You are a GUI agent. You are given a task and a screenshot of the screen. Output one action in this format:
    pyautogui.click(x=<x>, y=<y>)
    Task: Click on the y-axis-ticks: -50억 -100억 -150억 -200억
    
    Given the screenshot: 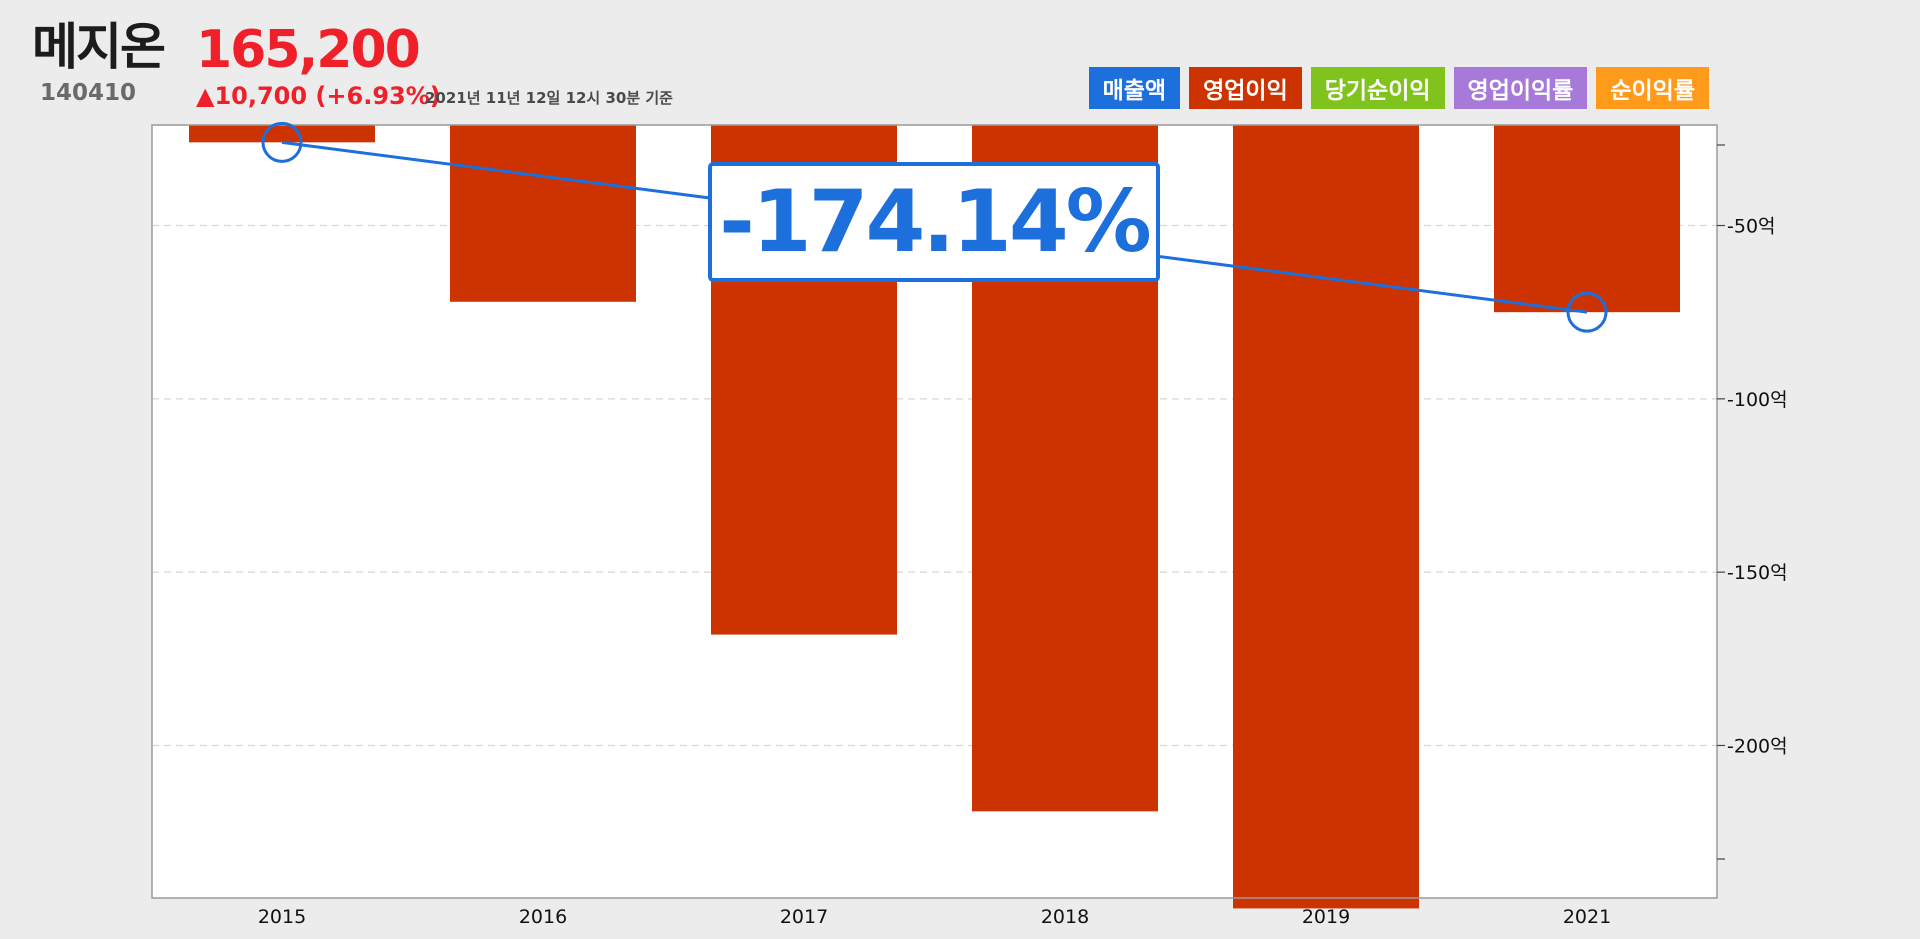 What is the action you would take?
    pyautogui.click(x=1752, y=502)
    